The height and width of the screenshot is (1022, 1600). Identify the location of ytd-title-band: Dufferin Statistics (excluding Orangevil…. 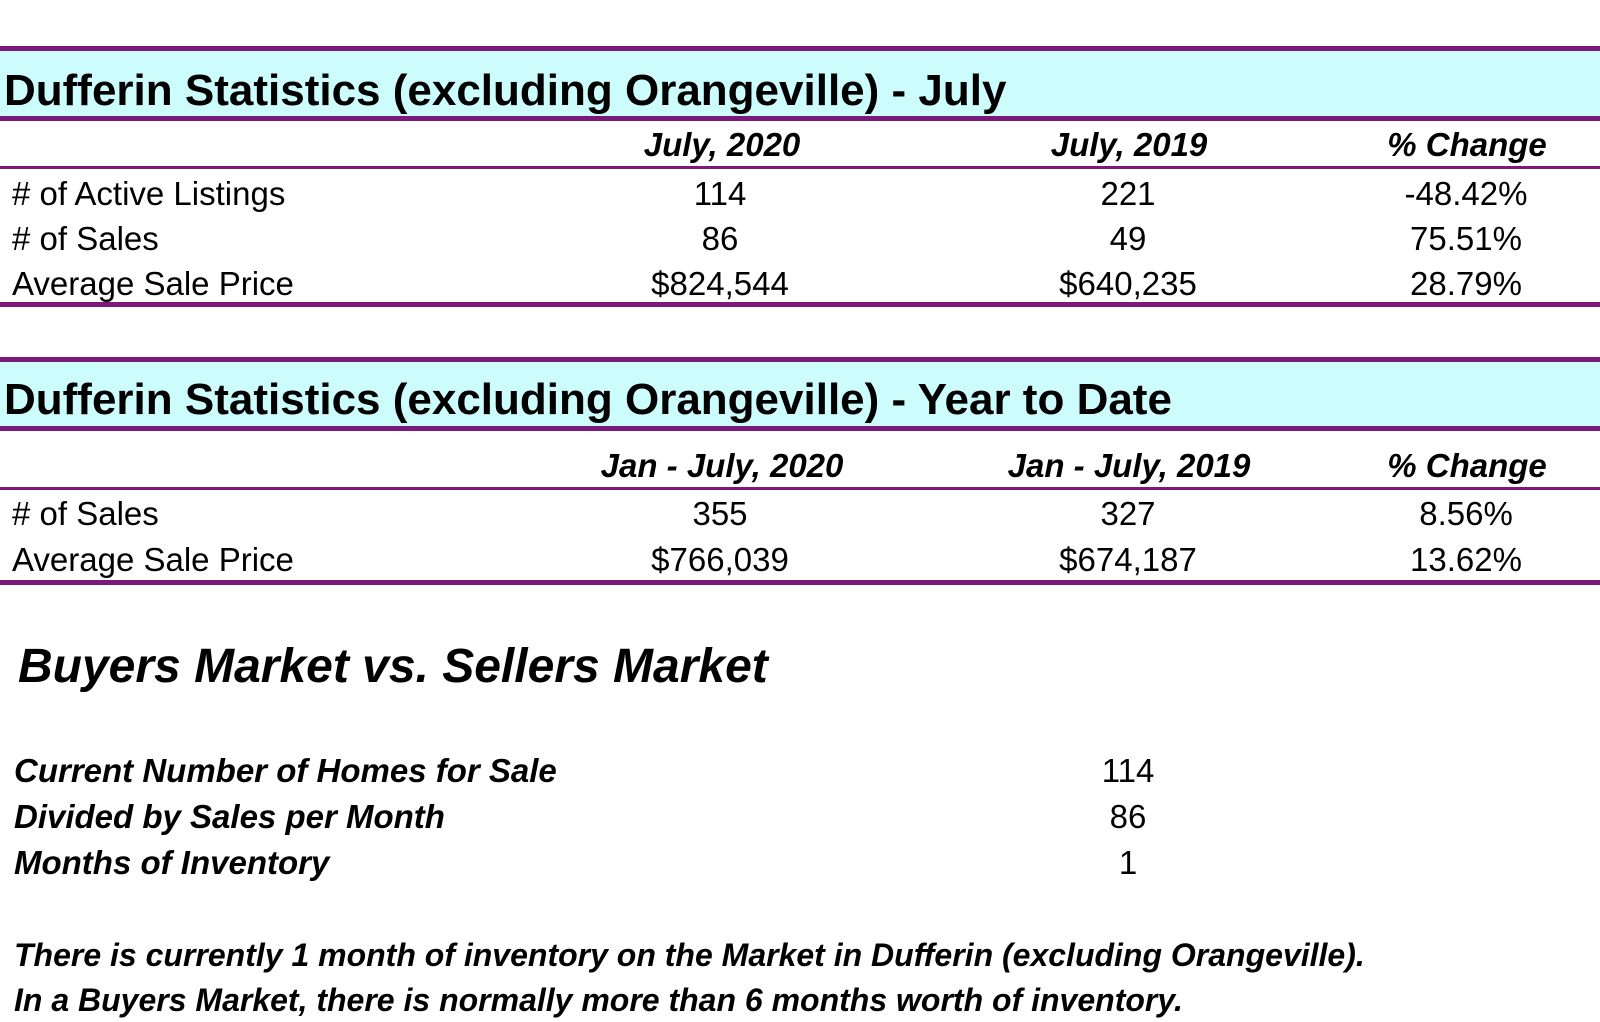
(800, 394).